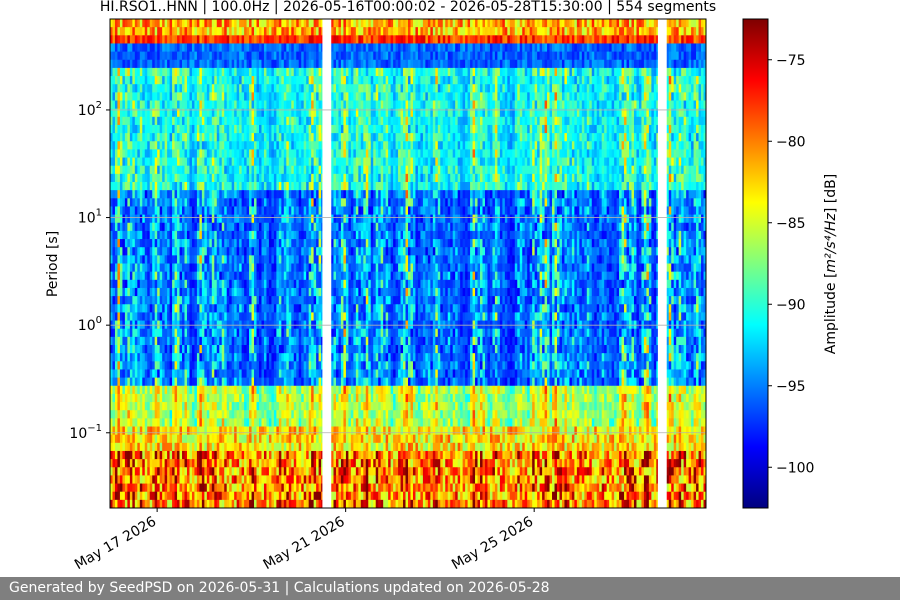 The image size is (900, 600). Describe the element at coordinates (795, 468) in the screenshot. I see `colorbar-tick-label: −100` at that location.